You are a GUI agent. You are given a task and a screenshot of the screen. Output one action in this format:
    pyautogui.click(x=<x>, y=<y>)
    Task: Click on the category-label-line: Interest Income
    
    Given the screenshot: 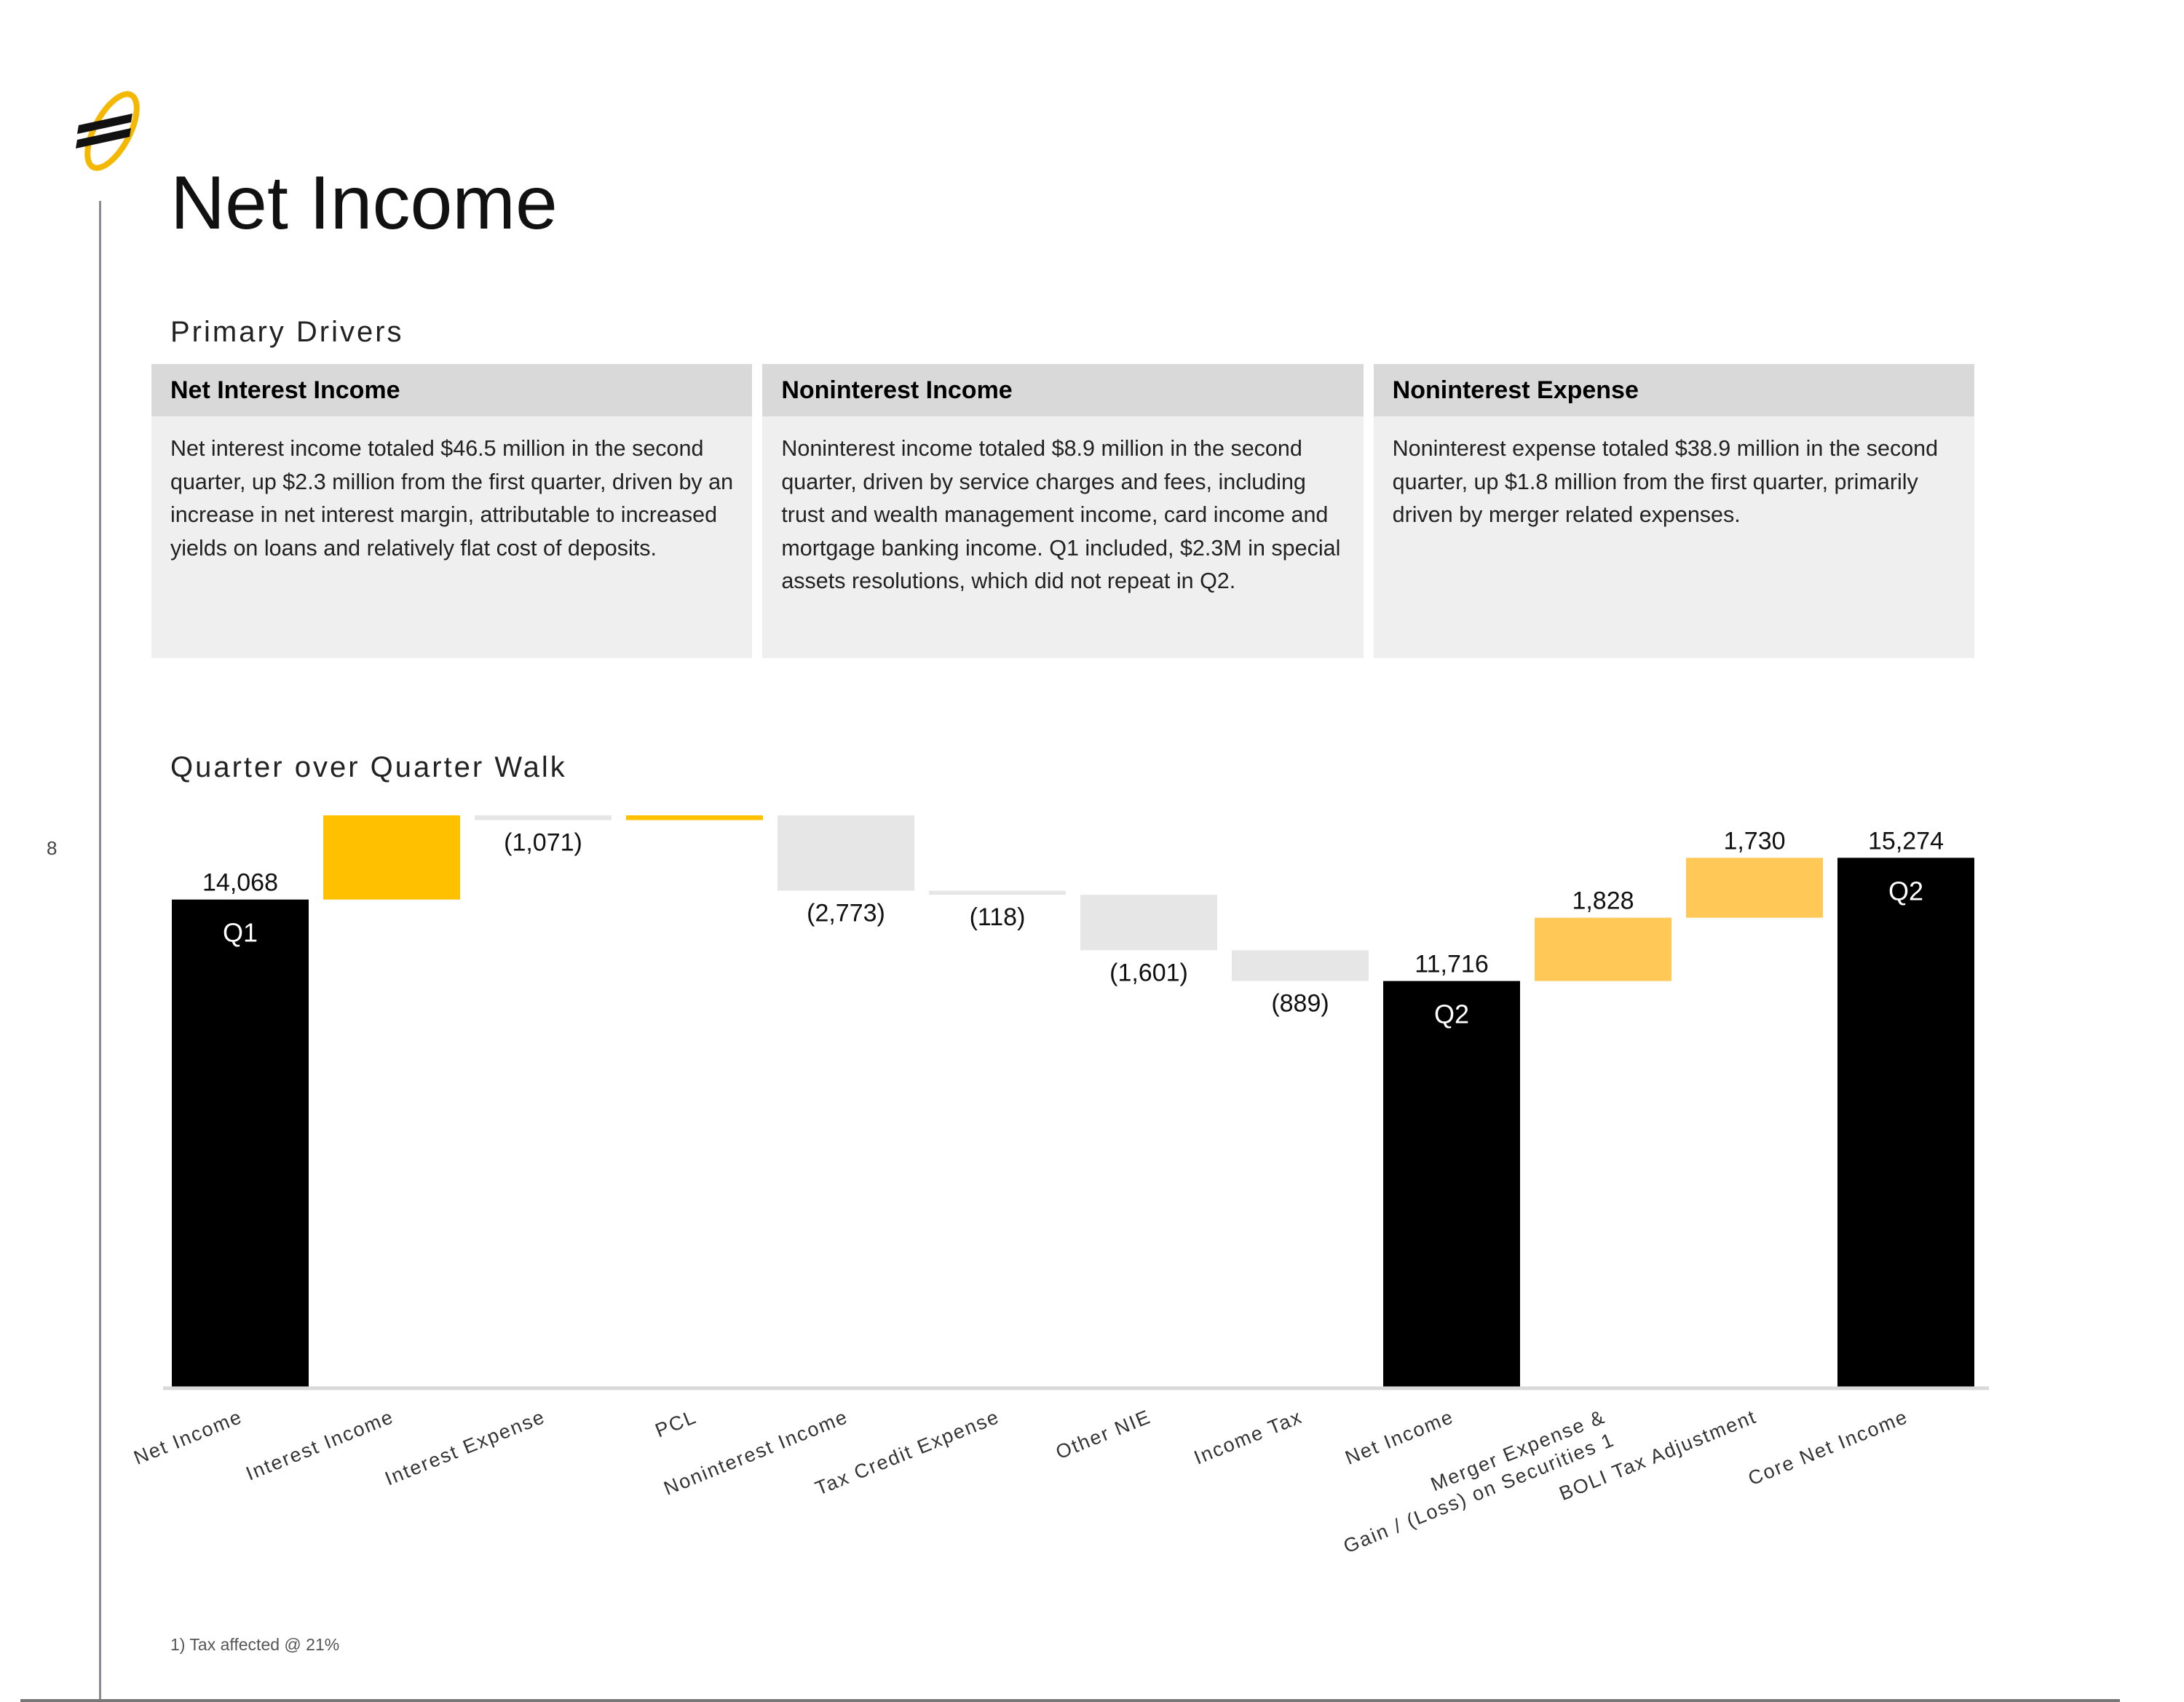 What is the action you would take?
    pyautogui.click(x=320, y=1445)
    